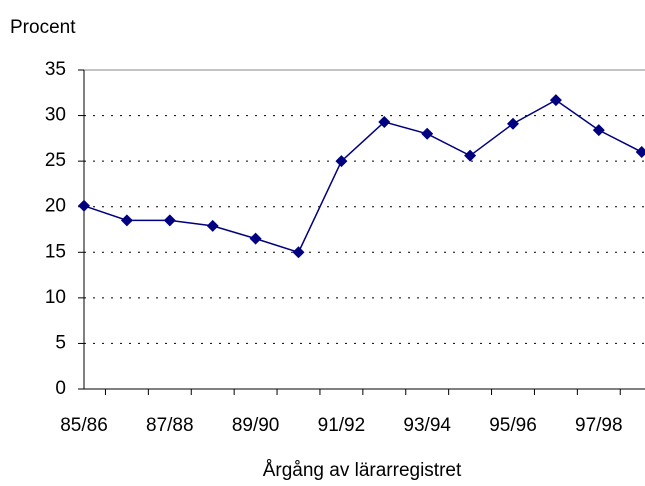 This screenshot has width=645, height=486. I want to click on y-tick-label: 15, so click(55, 251).